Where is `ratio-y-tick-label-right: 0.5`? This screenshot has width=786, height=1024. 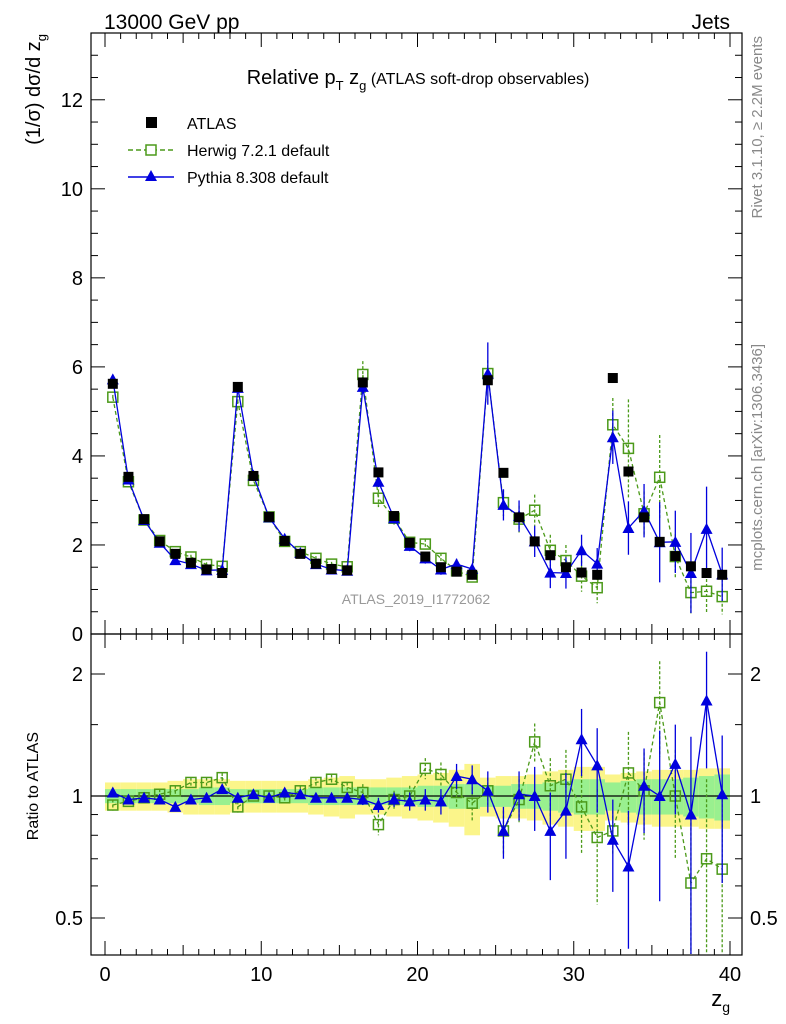
ratio-y-tick-label-right: 0.5 is located at coordinates (764, 919).